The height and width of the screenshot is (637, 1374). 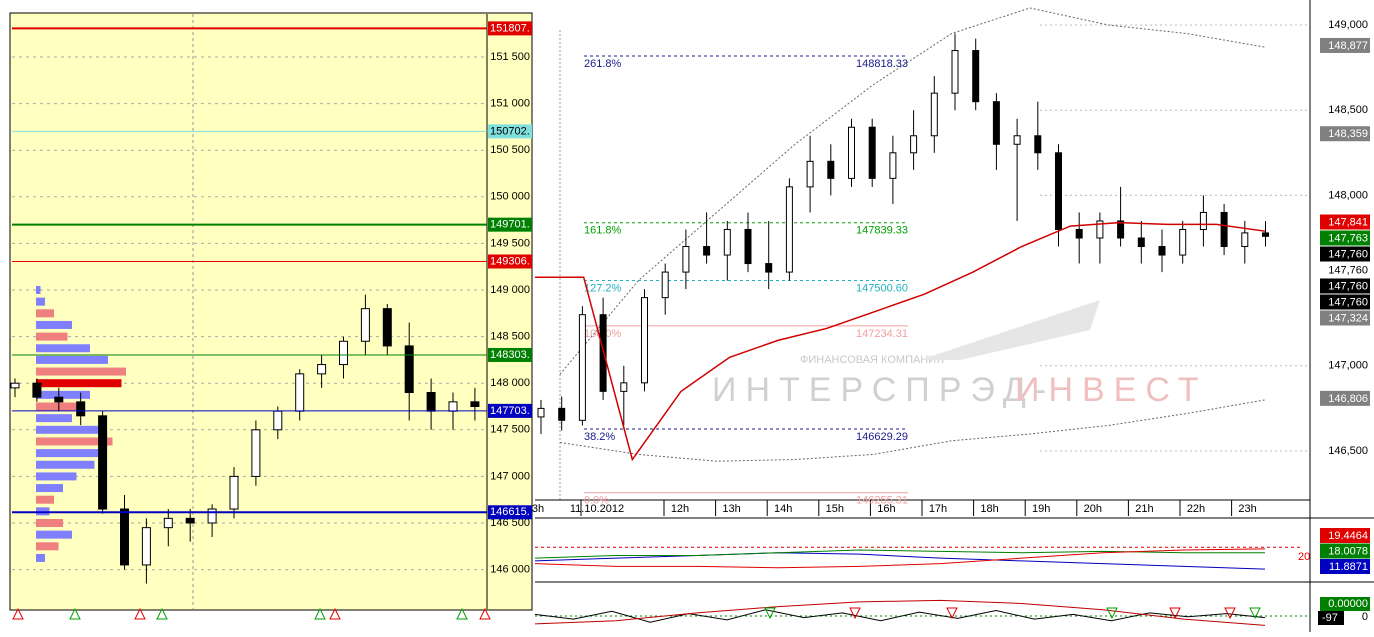 I want to click on time-label: 18h, so click(x=989, y=509).